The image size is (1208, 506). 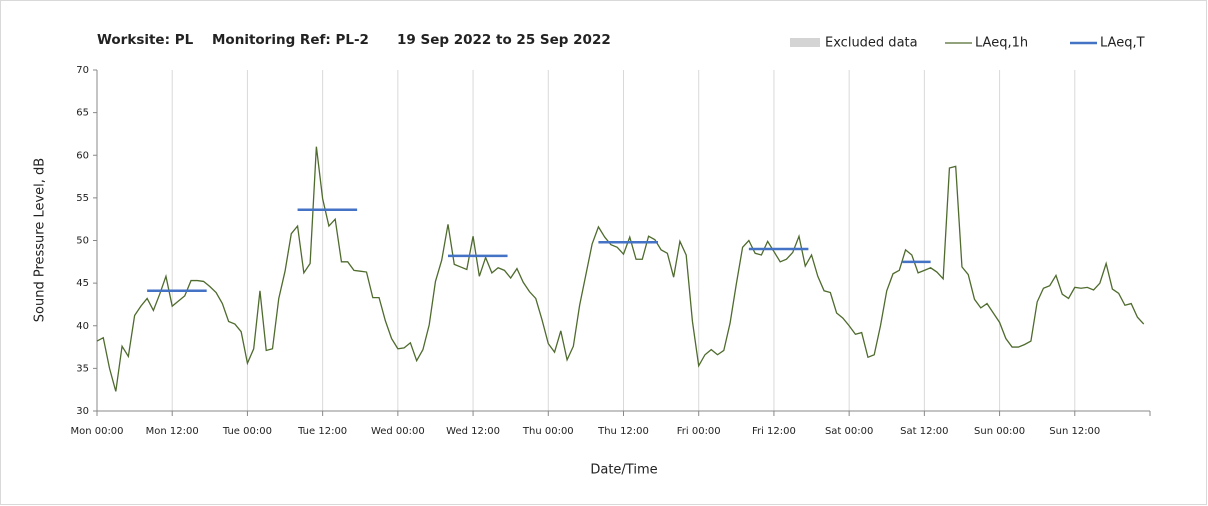 I want to click on x-tick-label: Tue 00:00, so click(x=247, y=431).